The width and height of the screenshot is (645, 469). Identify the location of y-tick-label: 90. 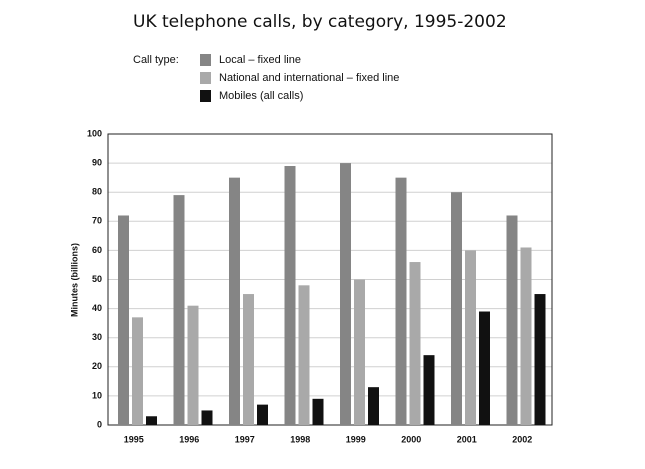
(97, 162).